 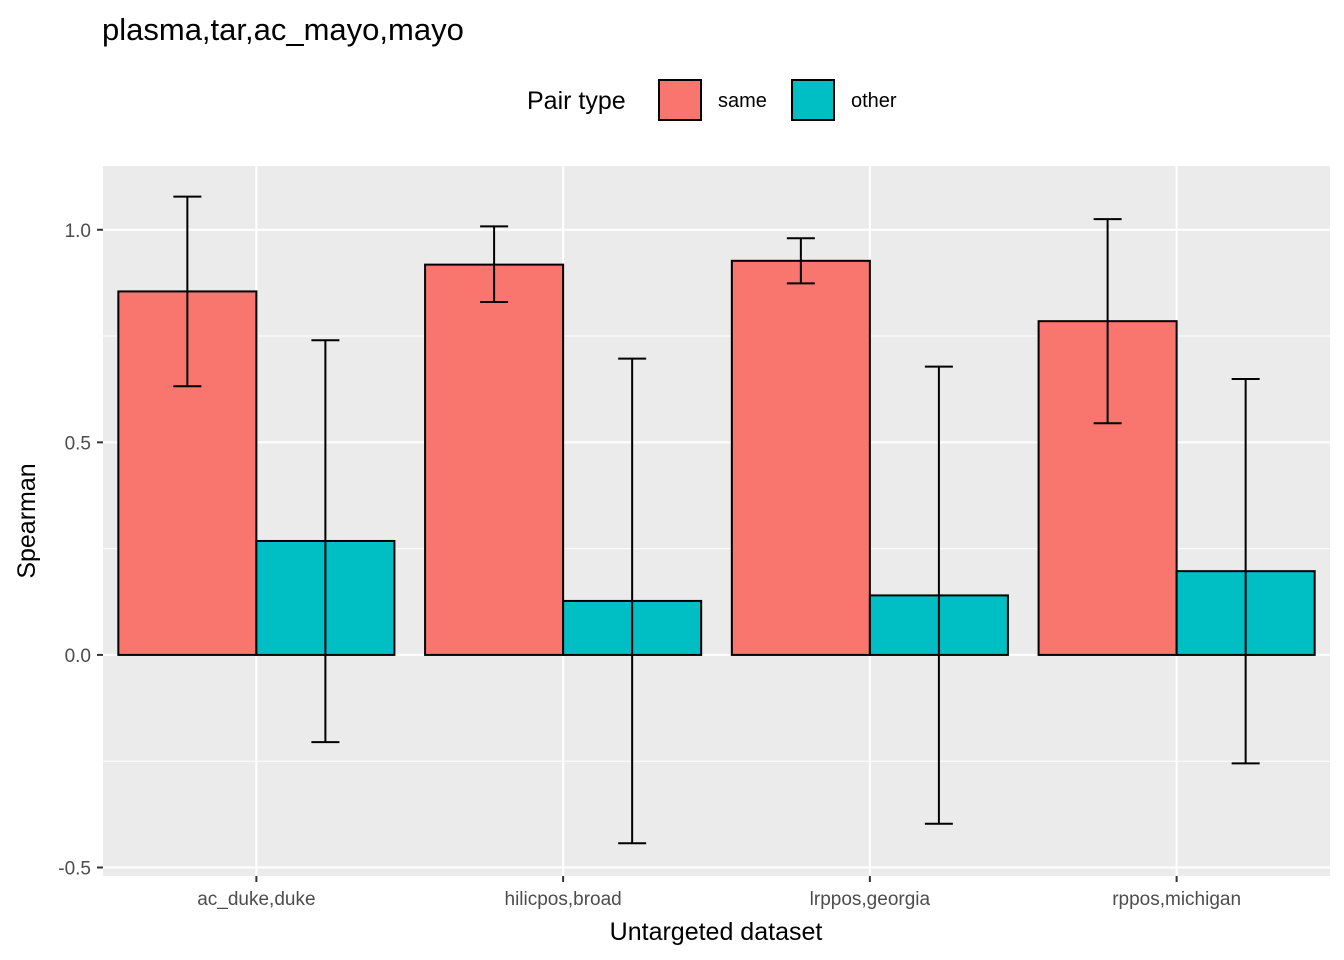 I want to click on y-axis-title: Spearman, so click(x=27, y=520).